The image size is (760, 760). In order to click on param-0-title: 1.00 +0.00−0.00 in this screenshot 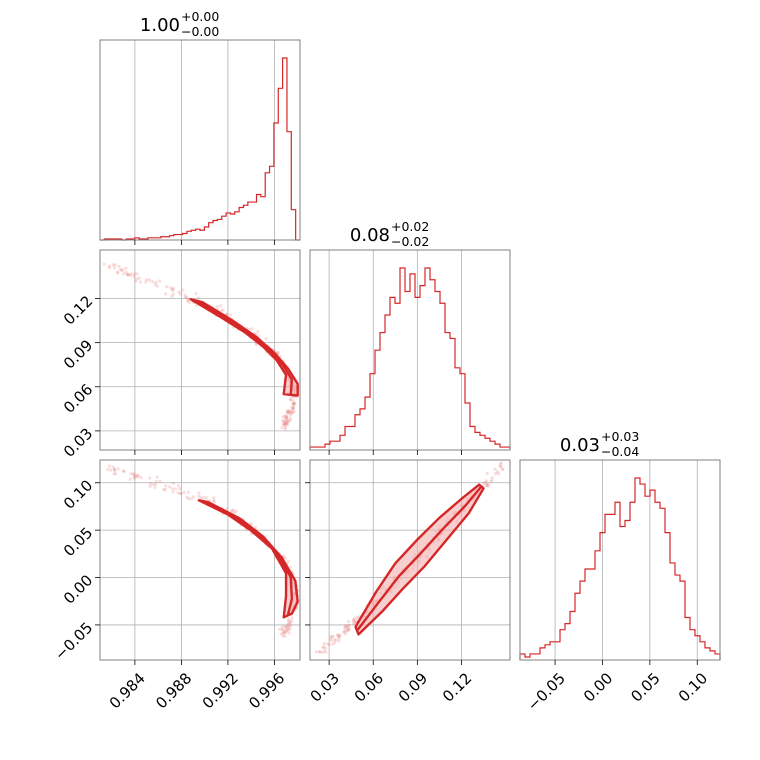, I will do `click(179, 24)`.